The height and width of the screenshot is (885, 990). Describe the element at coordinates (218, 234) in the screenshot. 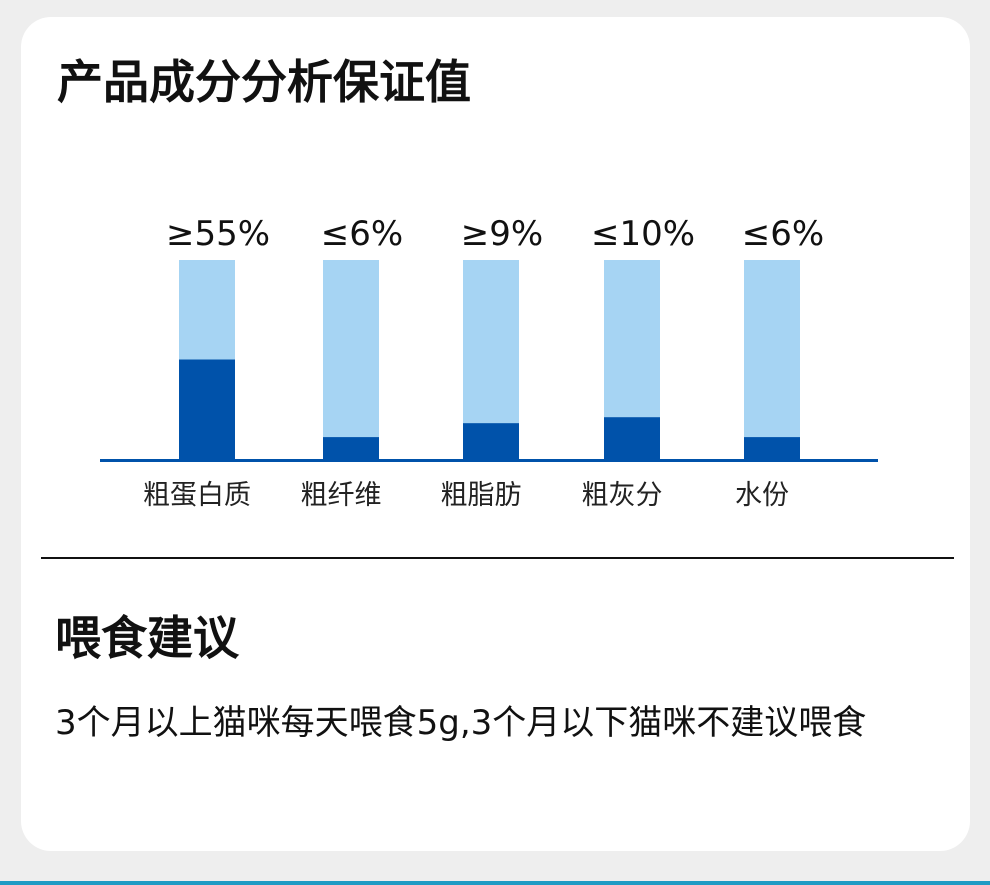

I see `bar-value-label-1: ≥55%` at that location.